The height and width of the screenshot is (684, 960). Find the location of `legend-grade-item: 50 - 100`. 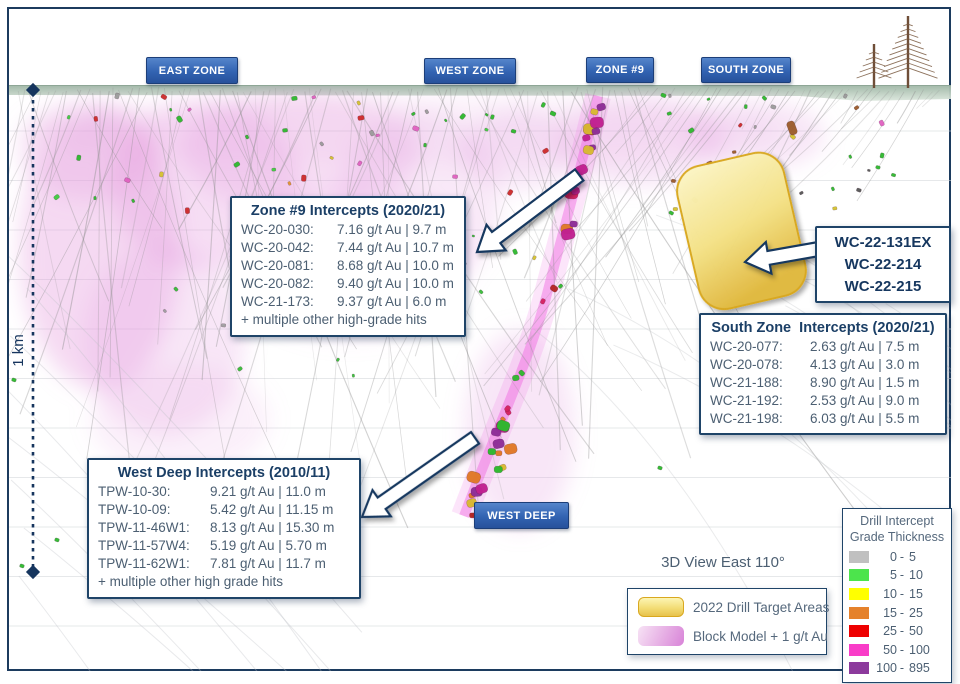

legend-grade-item: 50 - 100 is located at coordinates (897, 650).